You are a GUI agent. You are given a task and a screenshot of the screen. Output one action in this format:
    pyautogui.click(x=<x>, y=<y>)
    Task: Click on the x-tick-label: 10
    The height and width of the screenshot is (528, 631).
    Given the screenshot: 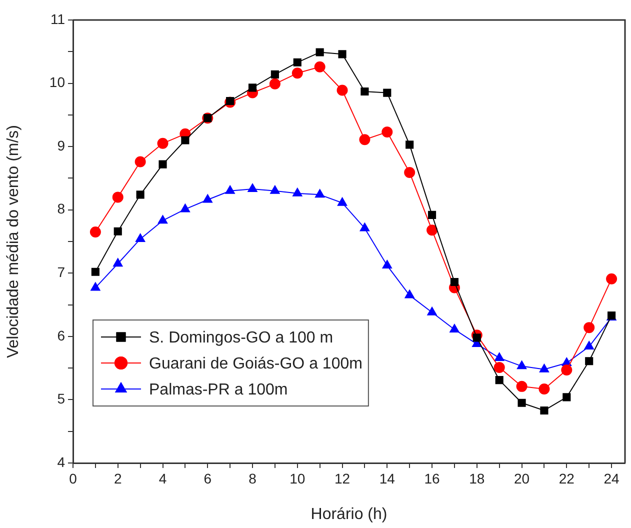 What is the action you would take?
    pyautogui.click(x=298, y=478)
    